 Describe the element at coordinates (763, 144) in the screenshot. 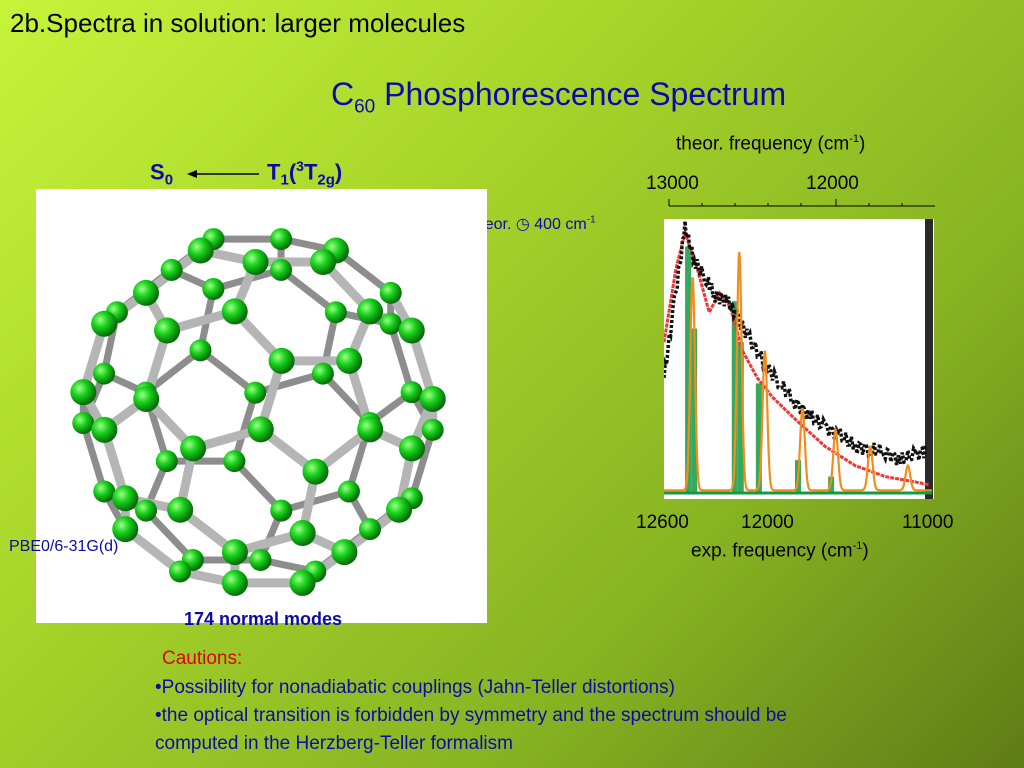

I see `top-axis-label-text: theor. frequency (cm` at that location.